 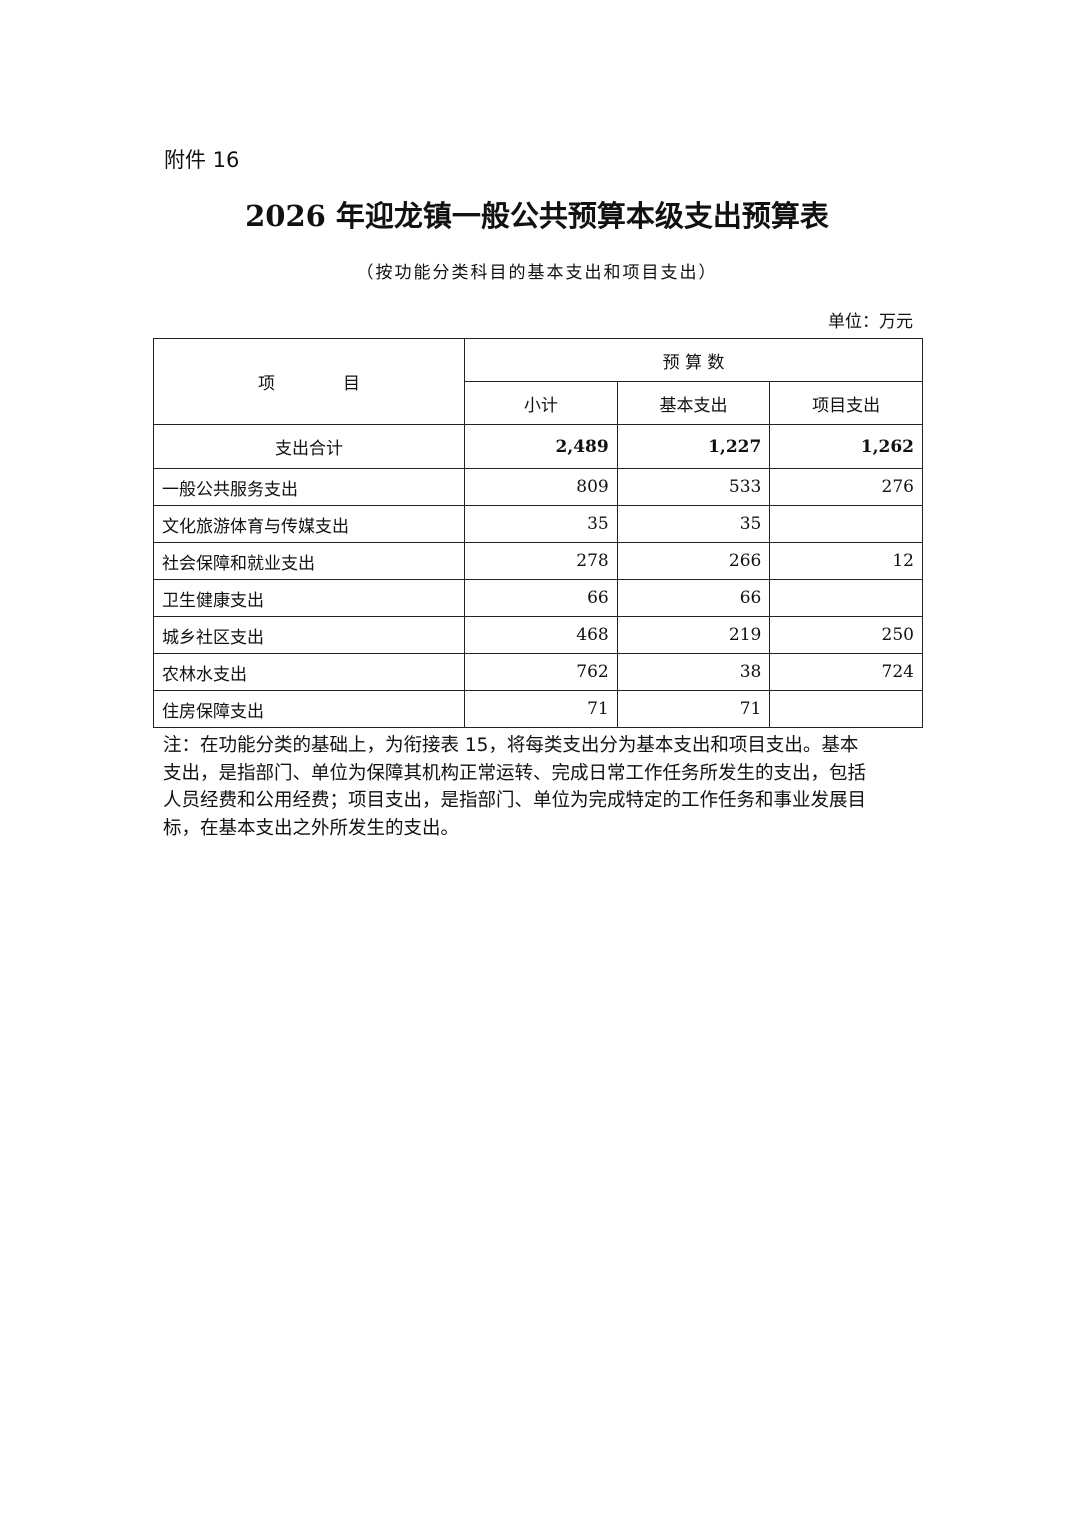 What do you see at coordinates (693, 672) in the screenshot?
I see `row-basic: 38` at bounding box center [693, 672].